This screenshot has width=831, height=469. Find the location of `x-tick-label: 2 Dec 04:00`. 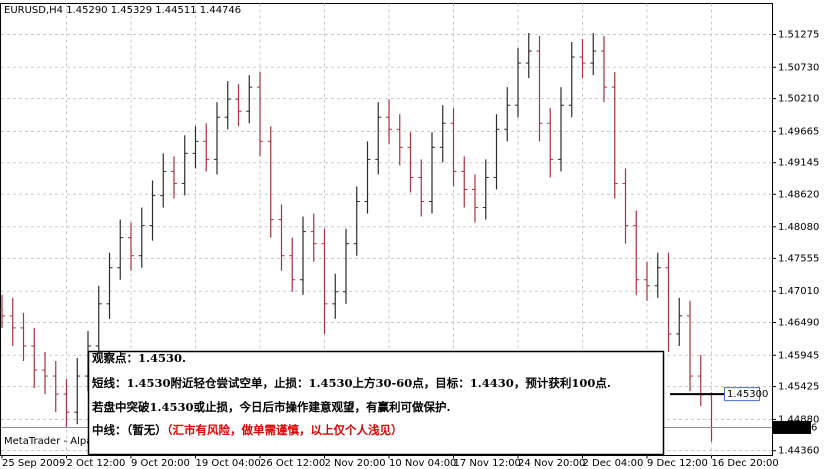

x-tick-label: 2 Dec 04:00 is located at coordinates (613, 463).